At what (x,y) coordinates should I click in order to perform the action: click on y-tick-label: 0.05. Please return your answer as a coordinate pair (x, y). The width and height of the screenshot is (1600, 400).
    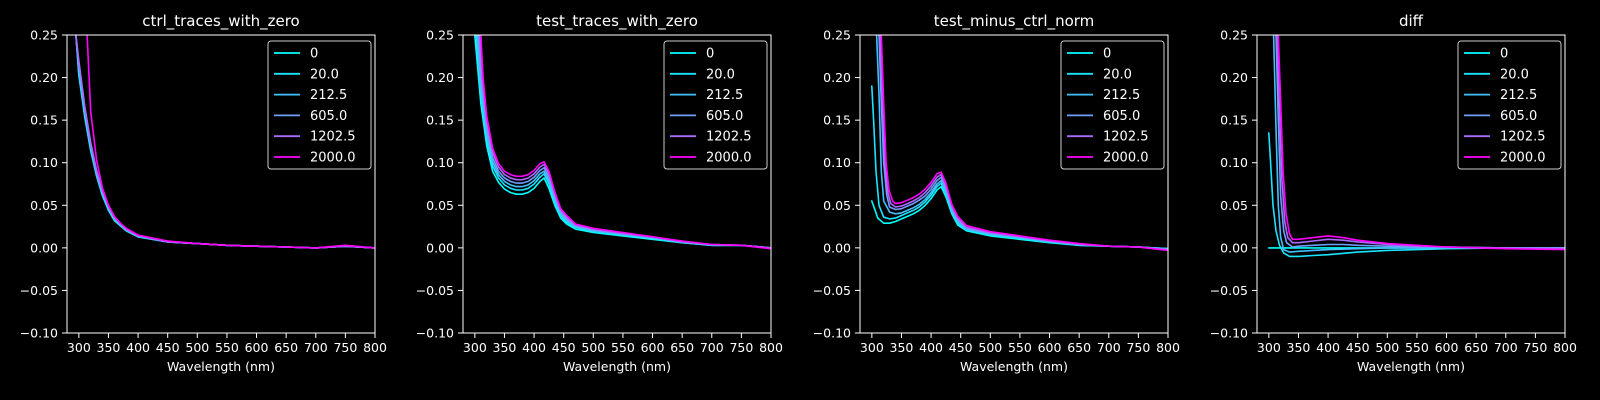
    Looking at the image, I should click on (837, 205).